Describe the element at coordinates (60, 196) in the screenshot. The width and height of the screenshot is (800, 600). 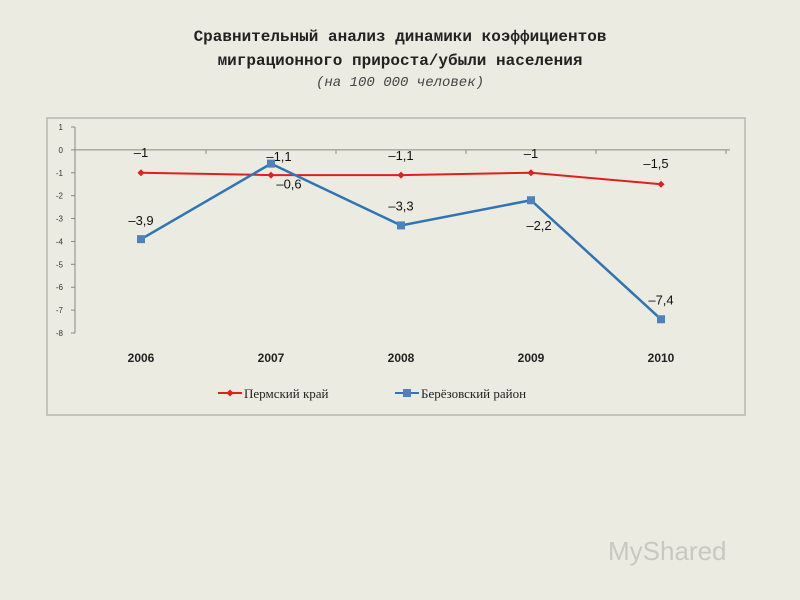
I see `y-tick-label: -2` at that location.